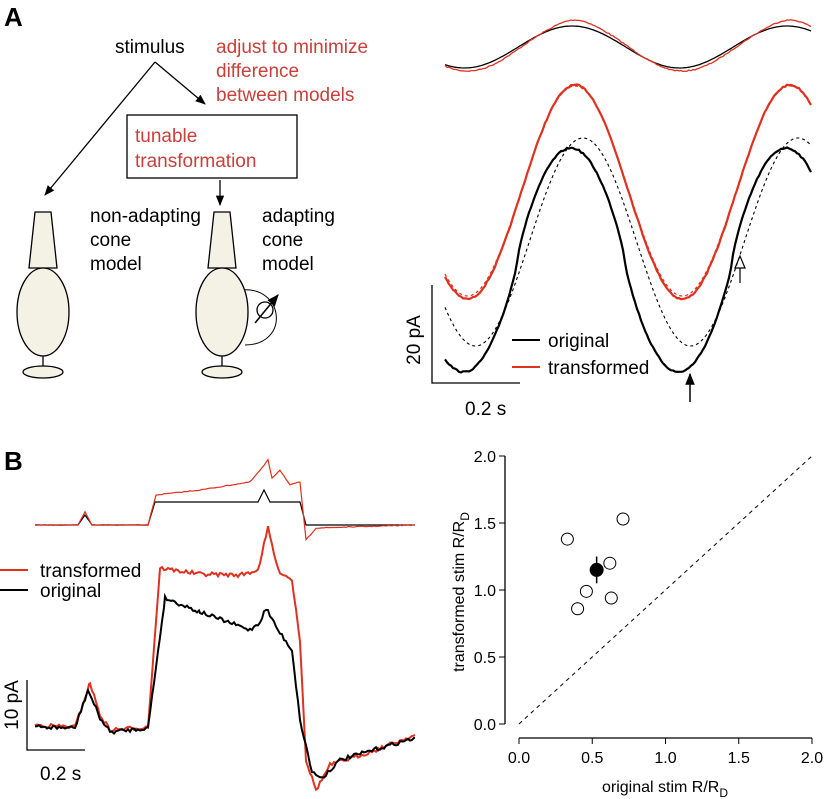 This screenshot has height=799, width=825. Describe the element at coordinates (292, 47) in the screenshot. I see `note: adjust to minimize` at that location.